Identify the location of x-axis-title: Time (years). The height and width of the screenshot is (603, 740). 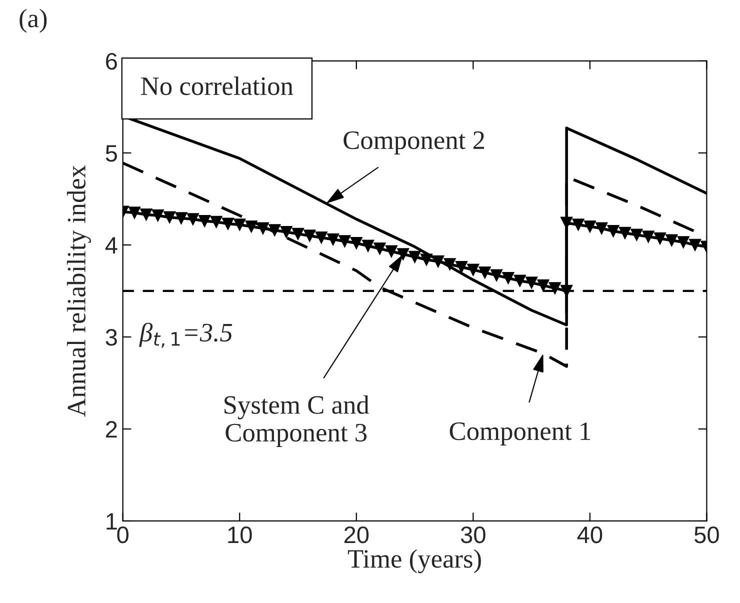
(414, 561).